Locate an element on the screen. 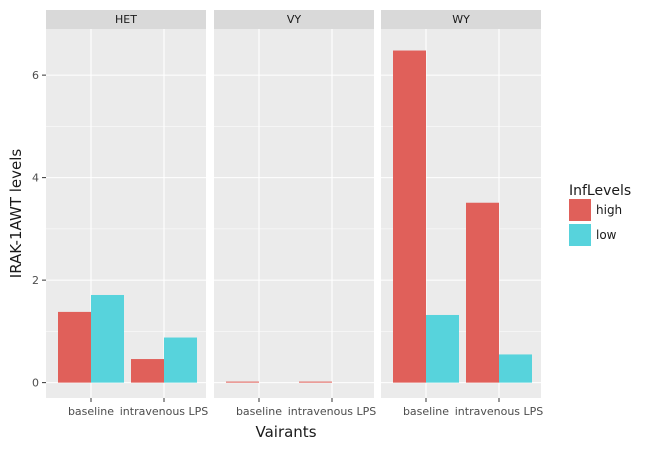  bar-wy-baseline-low is located at coordinates (442, 348).